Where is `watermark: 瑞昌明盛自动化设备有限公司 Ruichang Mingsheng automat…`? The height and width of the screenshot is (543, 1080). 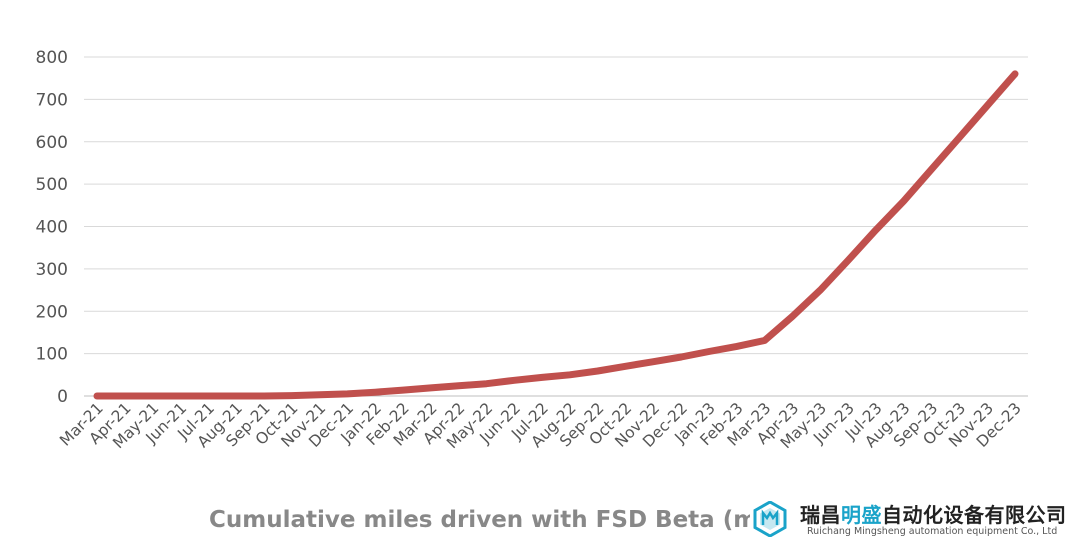
watermark: 瑞昌明盛自动化设备有限公司 Ruichang Mingsheng automat… is located at coordinates (915, 520).